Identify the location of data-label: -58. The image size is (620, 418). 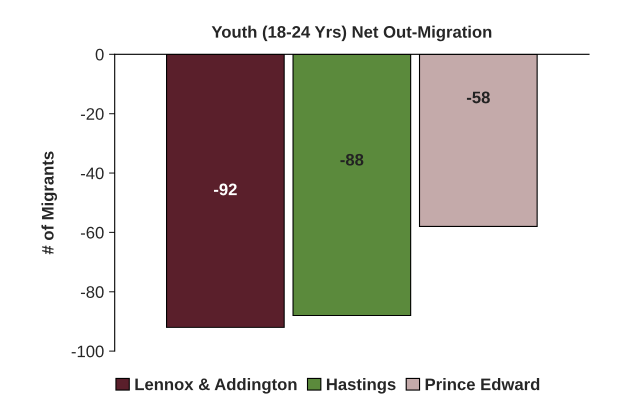
(478, 98).